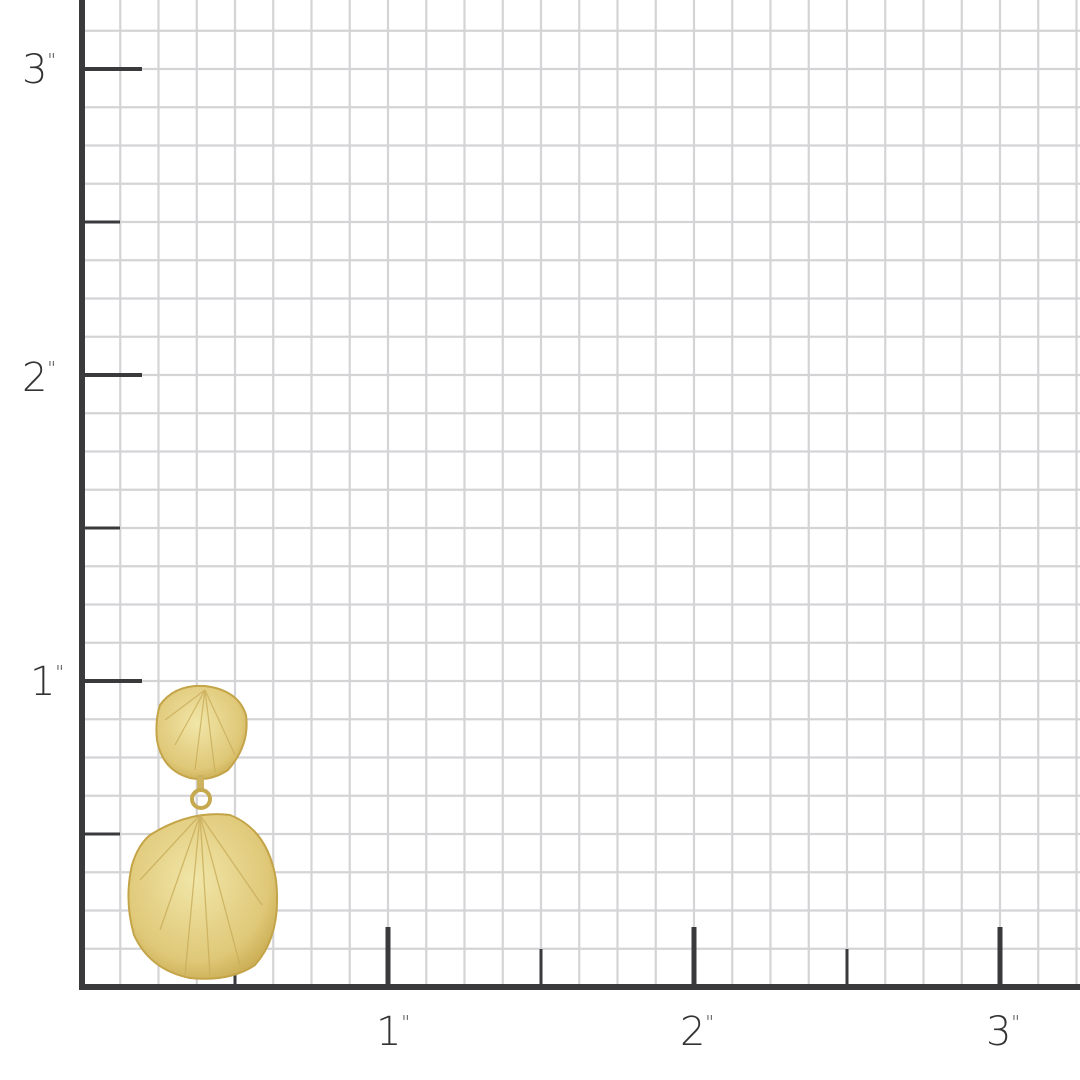 Image resolution: width=1080 pixels, height=1080 pixels. What do you see at coordinates (39, 378) in the screenshot?
I see `y-label-2: 2"` at bounding box center [39, 378].